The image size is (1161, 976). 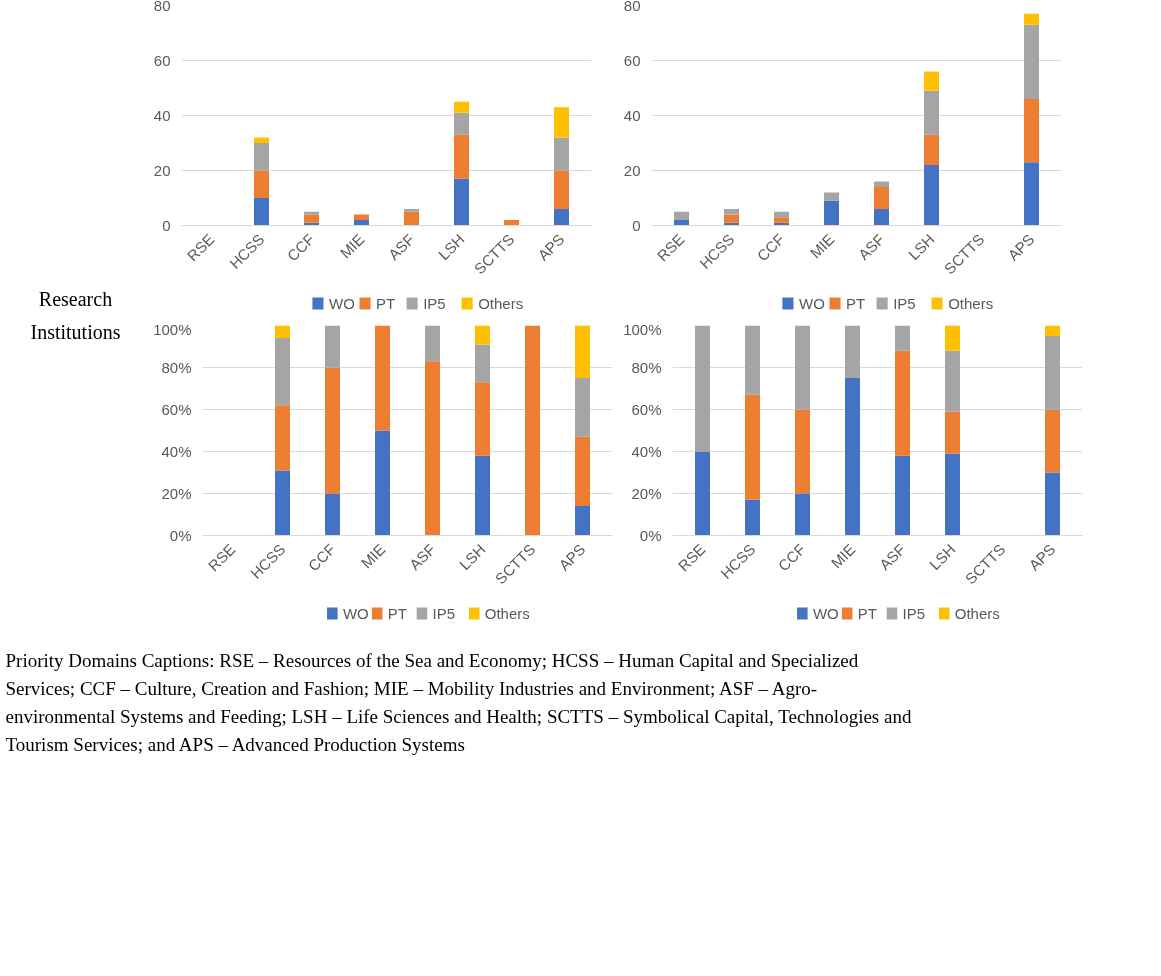 What do you see at coordinates (75, 315) in the screenshot?
I see `text: Research Institutions` at bounding box center [75, 315].